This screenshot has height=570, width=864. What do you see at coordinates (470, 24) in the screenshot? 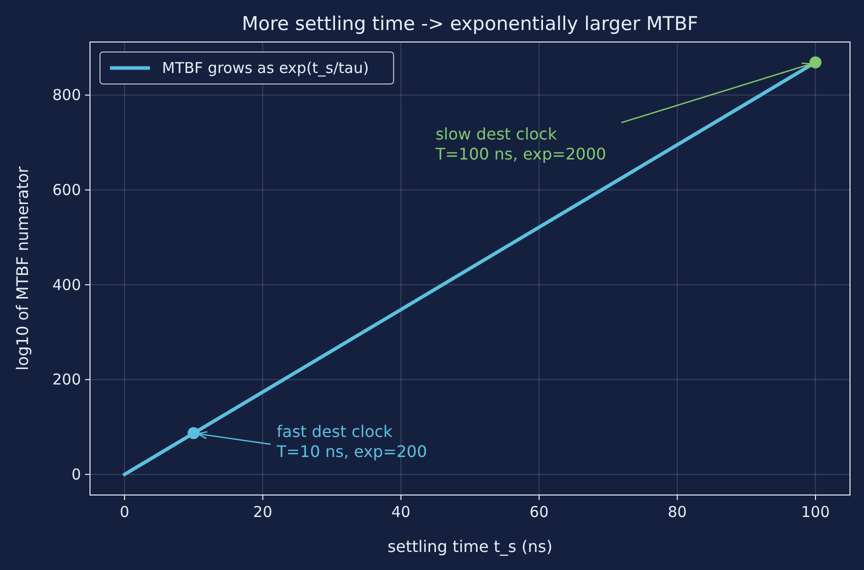
I see `chart-title: More settling time -> exponentially larger MTBF` at bounding box center [470, 24].